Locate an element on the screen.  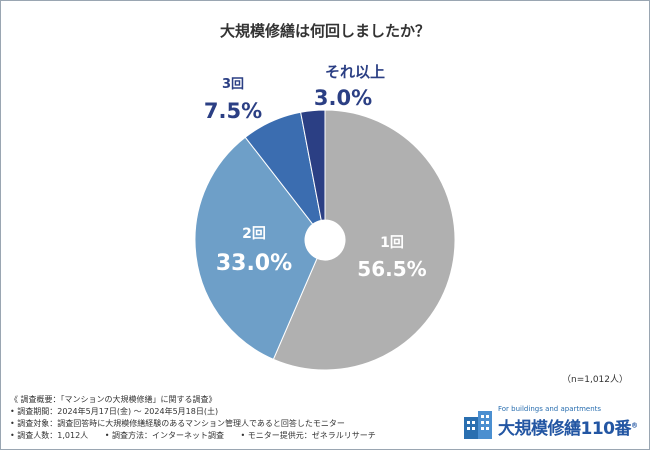
slice-value-4: 3.0% is located at coordinates (343, 98).